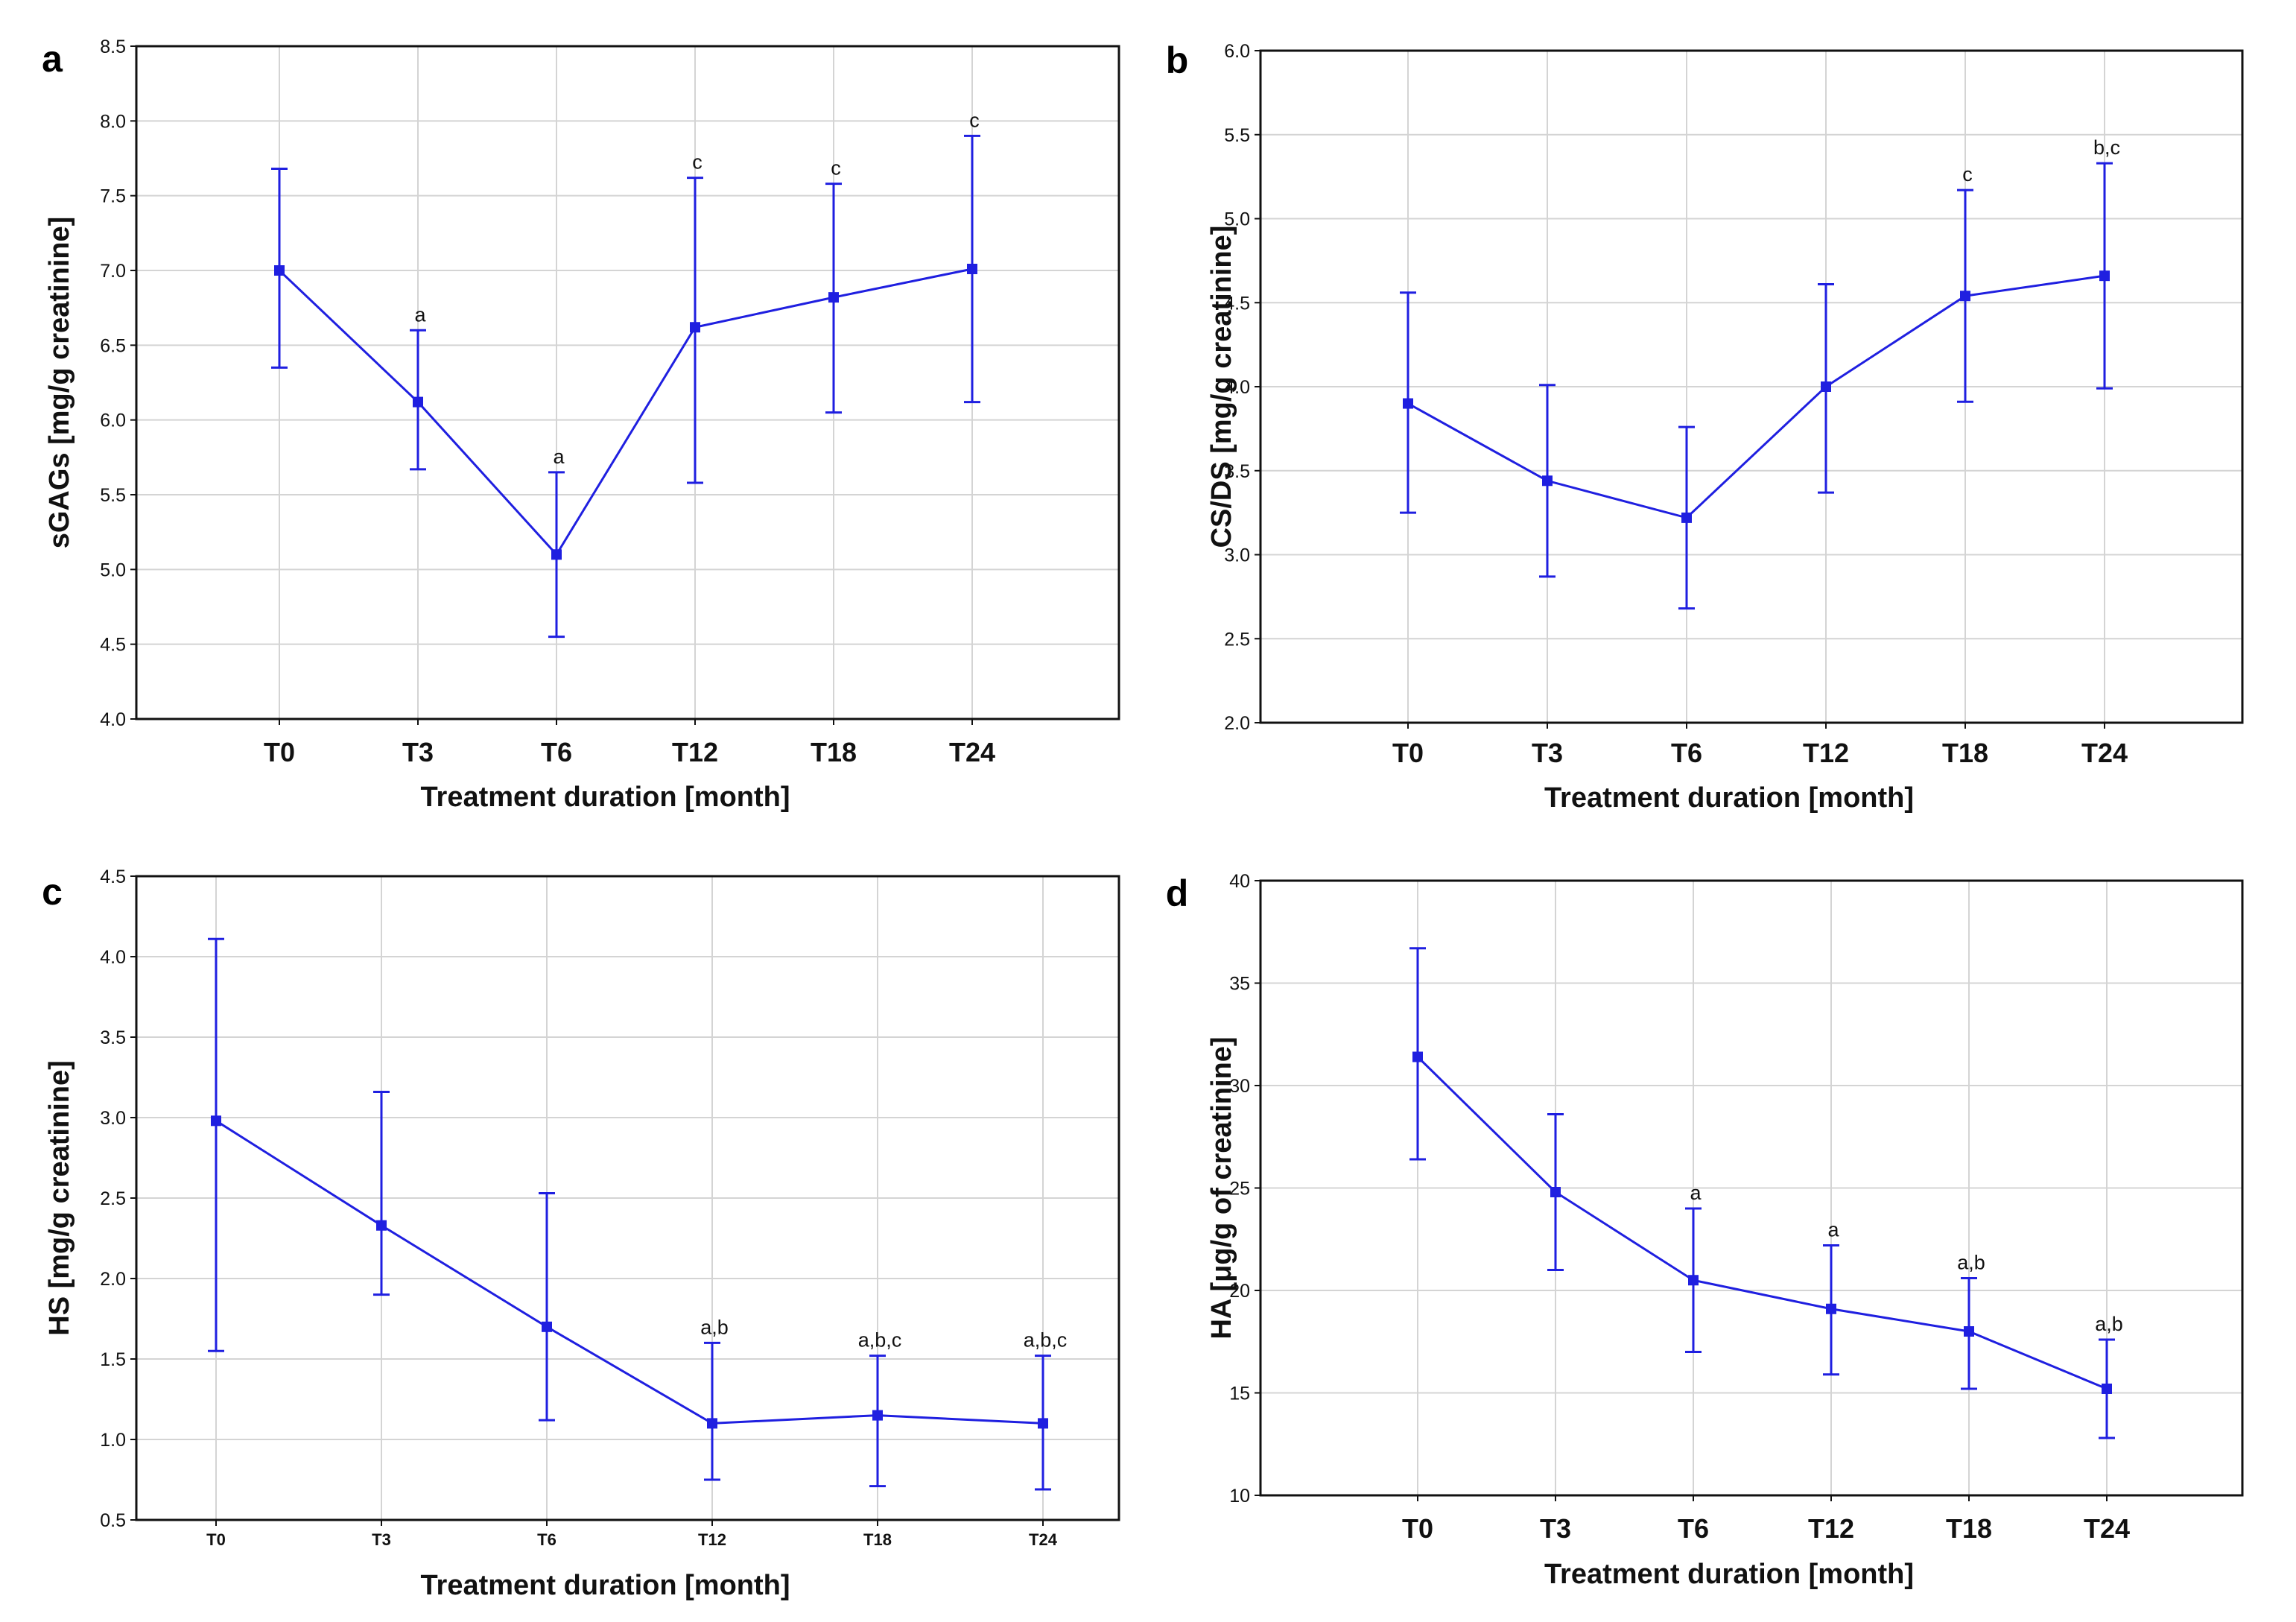 This screenshot has height=1622, width=2296. What do you see at coordinates (113, 47) in the screenshot?
I see `y-tick-label: 8.5` at bounding box center [113, 47].